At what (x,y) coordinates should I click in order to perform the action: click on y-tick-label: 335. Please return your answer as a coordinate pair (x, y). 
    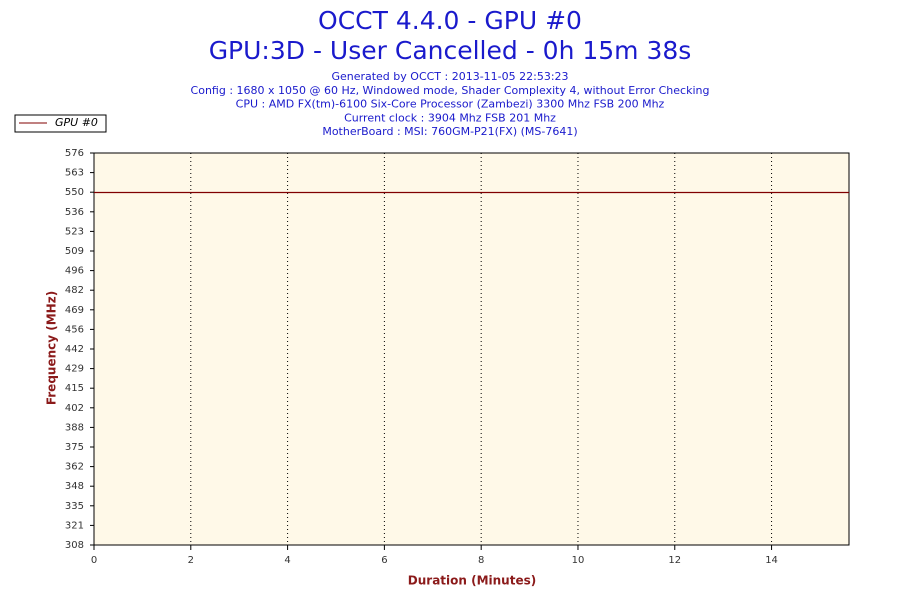
    Looking at the image, I should click on (74, 506).